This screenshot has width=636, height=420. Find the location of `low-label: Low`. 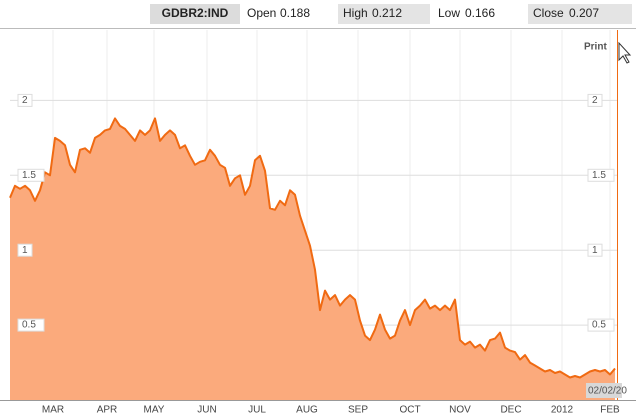

low-label: Low is located at coordinates (449, 13).